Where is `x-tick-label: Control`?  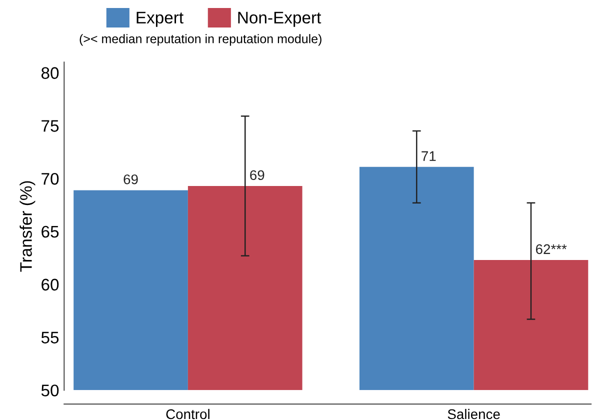
x-tick-label: Control is located at coordinates (188, 414).